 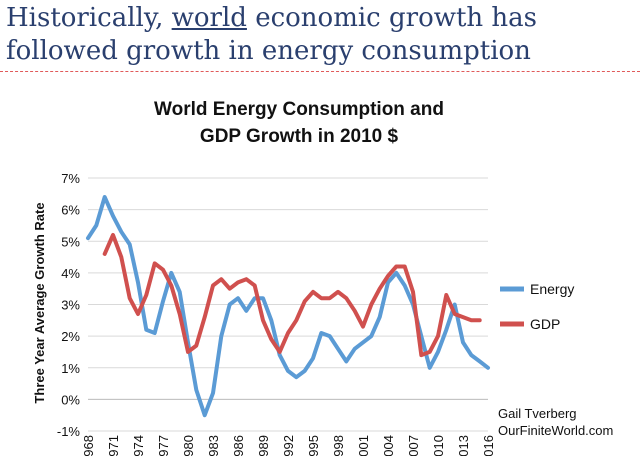 What do you see at coordinates (545, 324) in the screenshot?
I see `legend-gdp-label: GDP` at bounding box center [545, 324].